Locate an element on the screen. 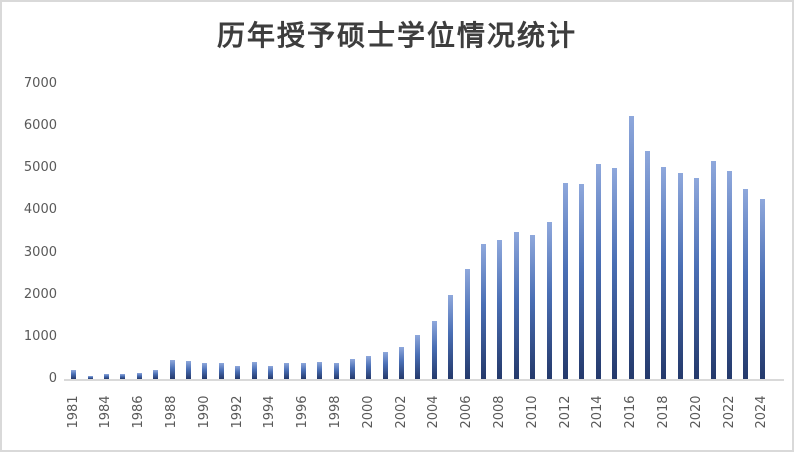  y-axis-tick-label: 3000 is located at coordinates (40, 252).